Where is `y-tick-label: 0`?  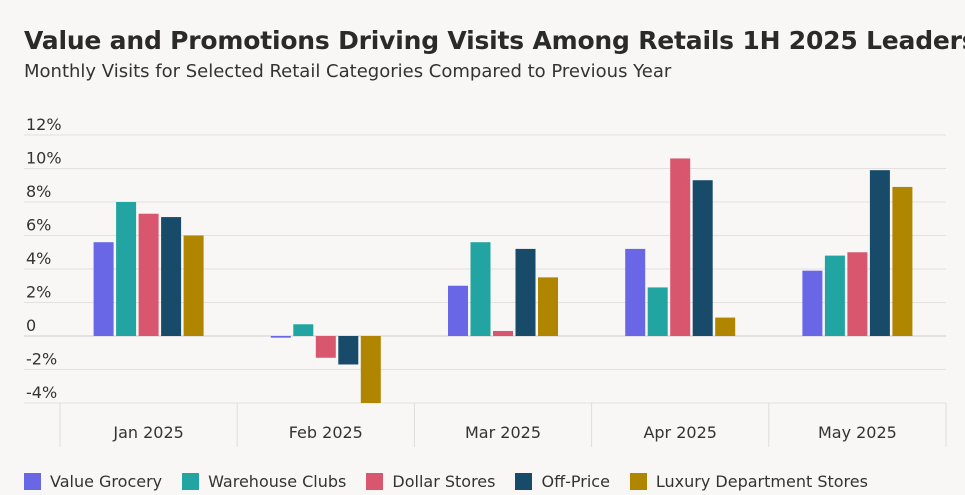
y-tick-label: 0 is located at coordinates (31, 325).